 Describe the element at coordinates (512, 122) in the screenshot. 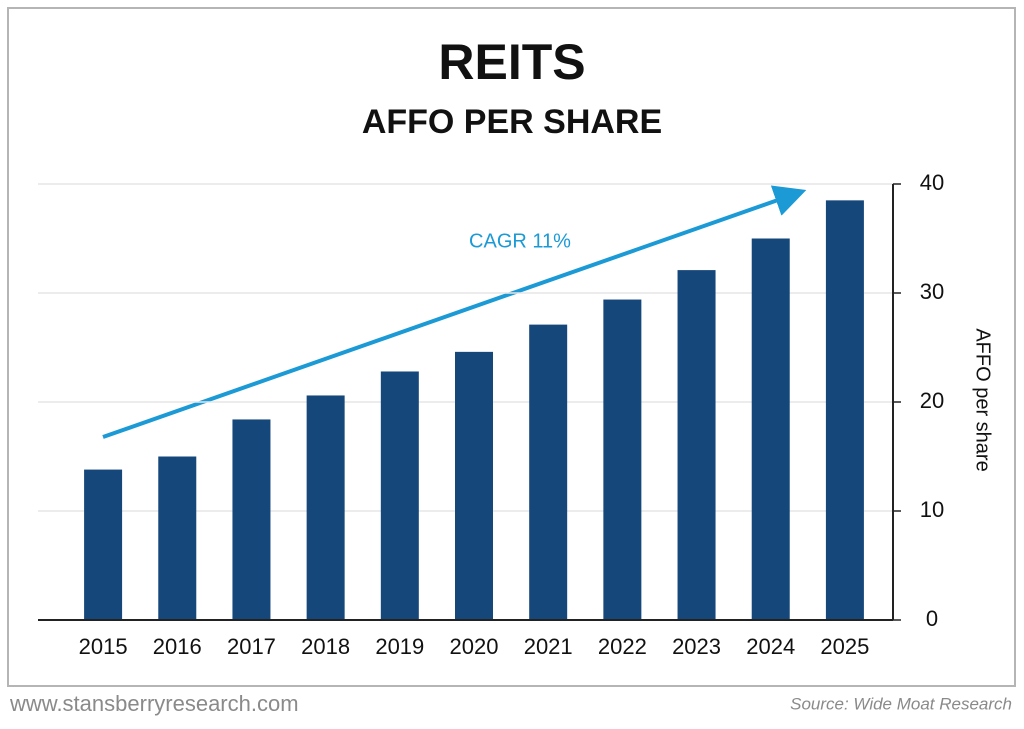

I see `chart-subtitle: AFFO PER SHARE` at that location.